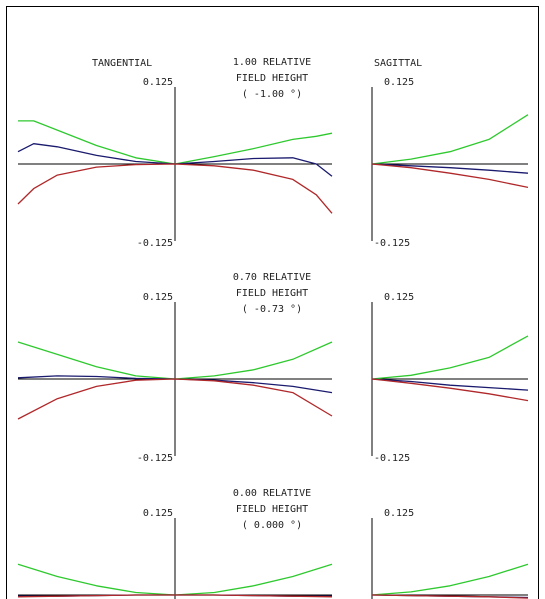 Image resolution: width=545 pixels, height=599 pixels. I want to click on field-label-line: ( -0.73 °), so click(272, 309).